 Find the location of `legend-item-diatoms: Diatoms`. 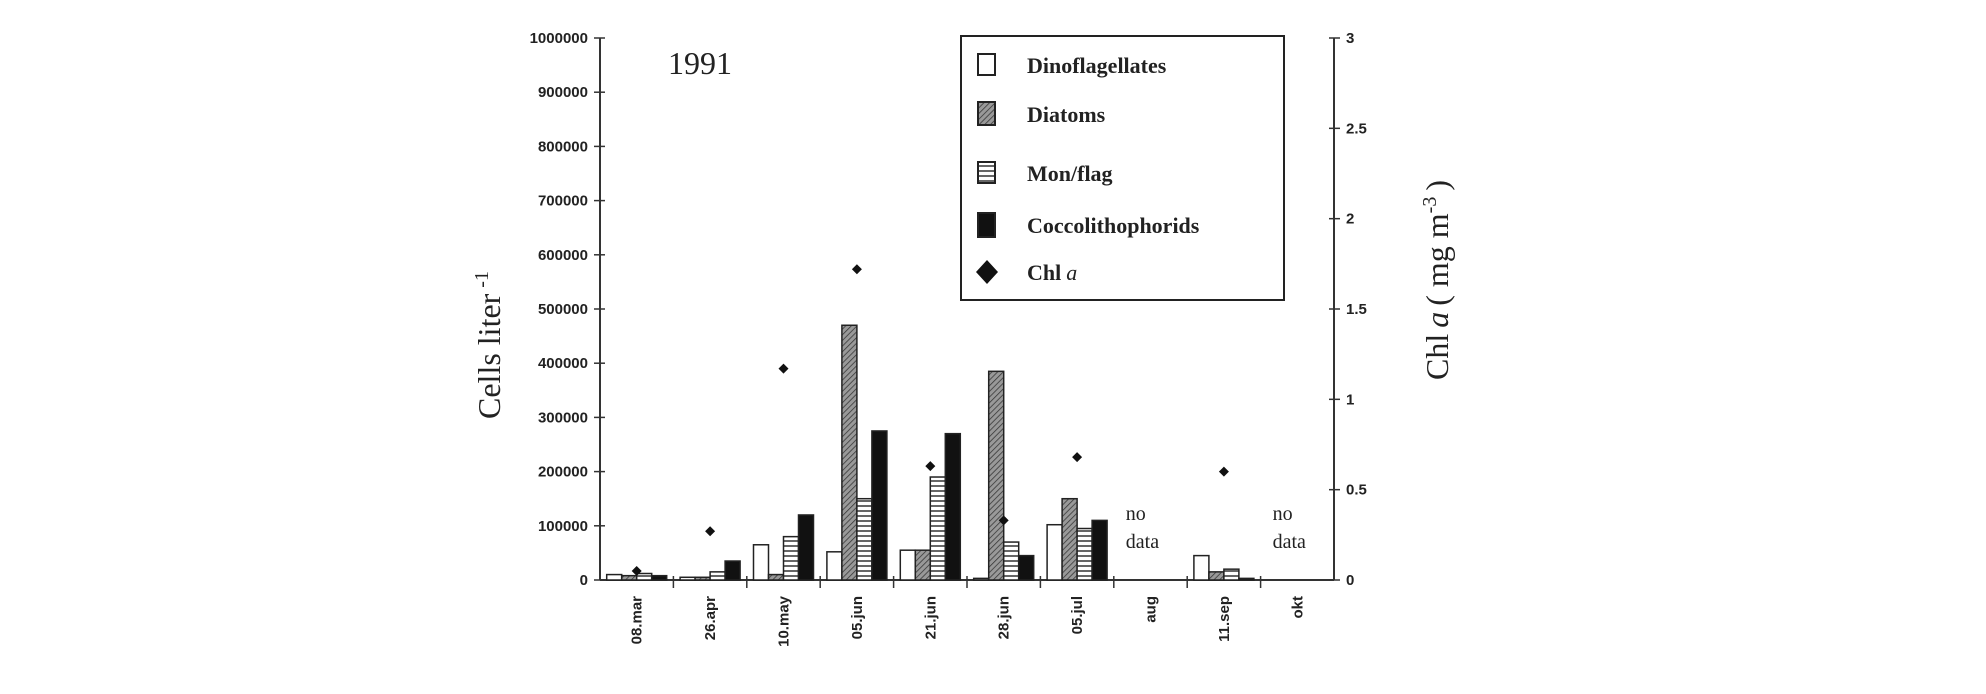

legend-item-diatoms: Diatoms is located at coordinates (1041, 114).